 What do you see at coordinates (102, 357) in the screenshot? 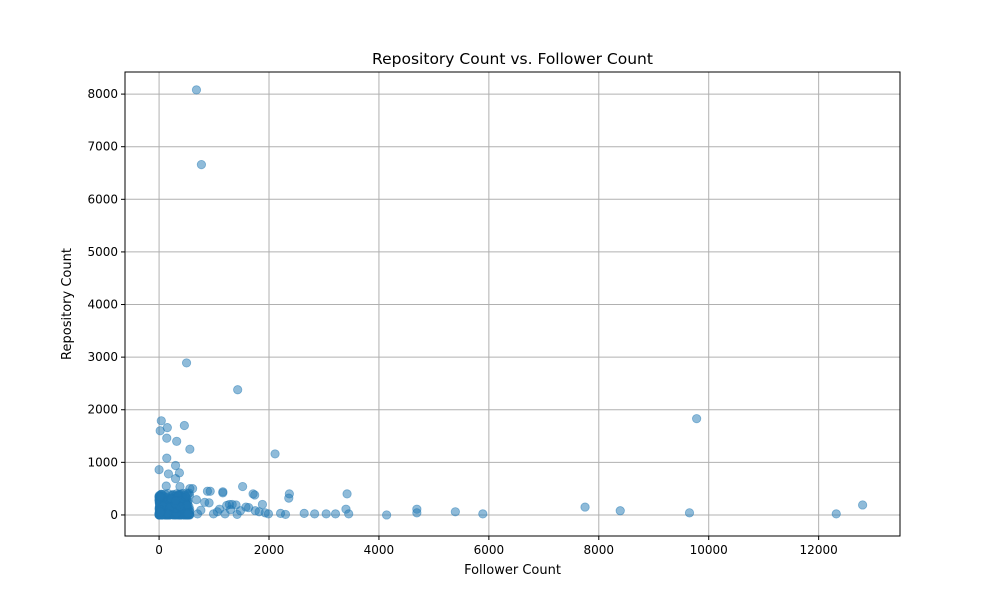
I see `y-tick-label: 3000` at bounding box center [102, 357].